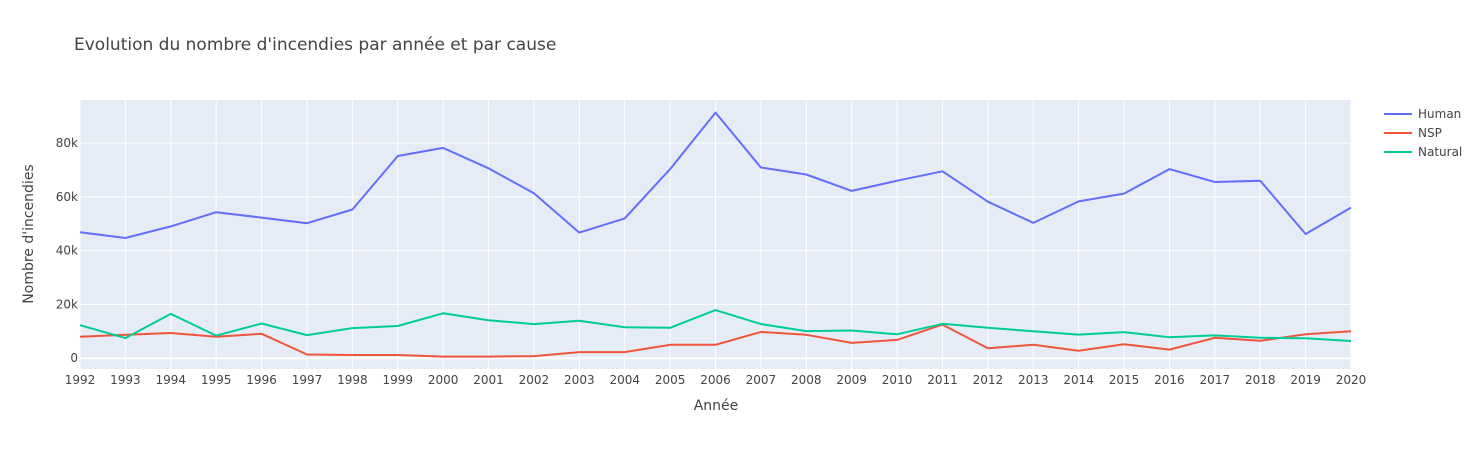 Image resolution: width=1478 pixels, height=450 pixels. I want to click on x-tick-label: 2006, so click(715, 380).